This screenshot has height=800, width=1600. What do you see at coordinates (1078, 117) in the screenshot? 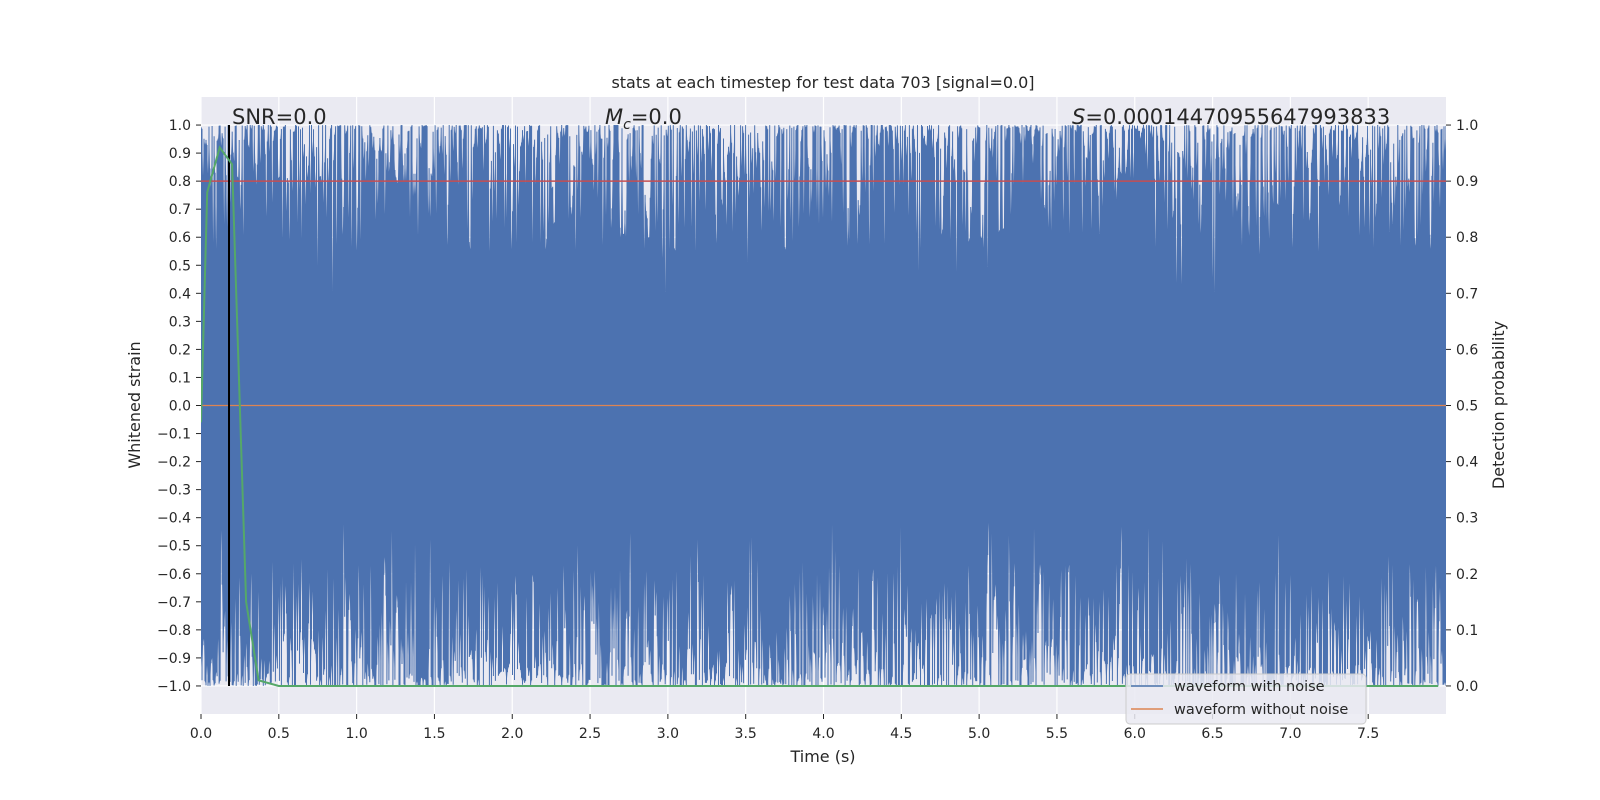
I see `s-symbol: S` at bounding box center [1078, 117].